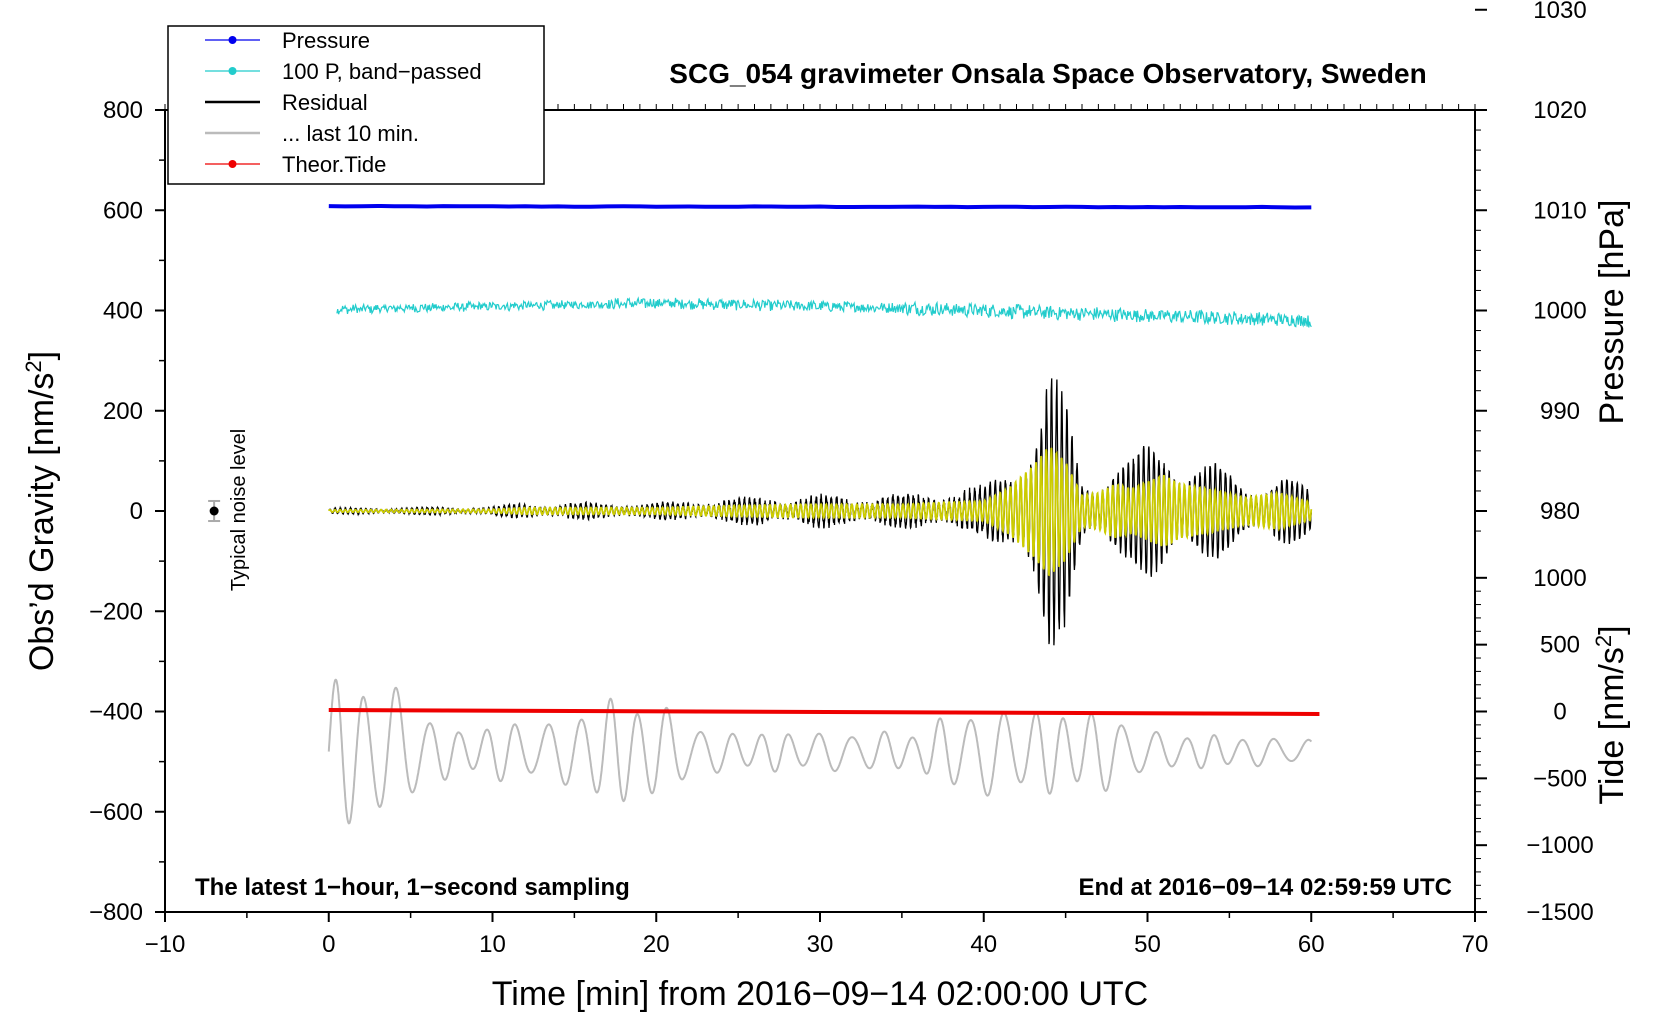  Describe the element at coordinates (165, 944) in the screenshot. I see `x-tick-label: −10` at that location.